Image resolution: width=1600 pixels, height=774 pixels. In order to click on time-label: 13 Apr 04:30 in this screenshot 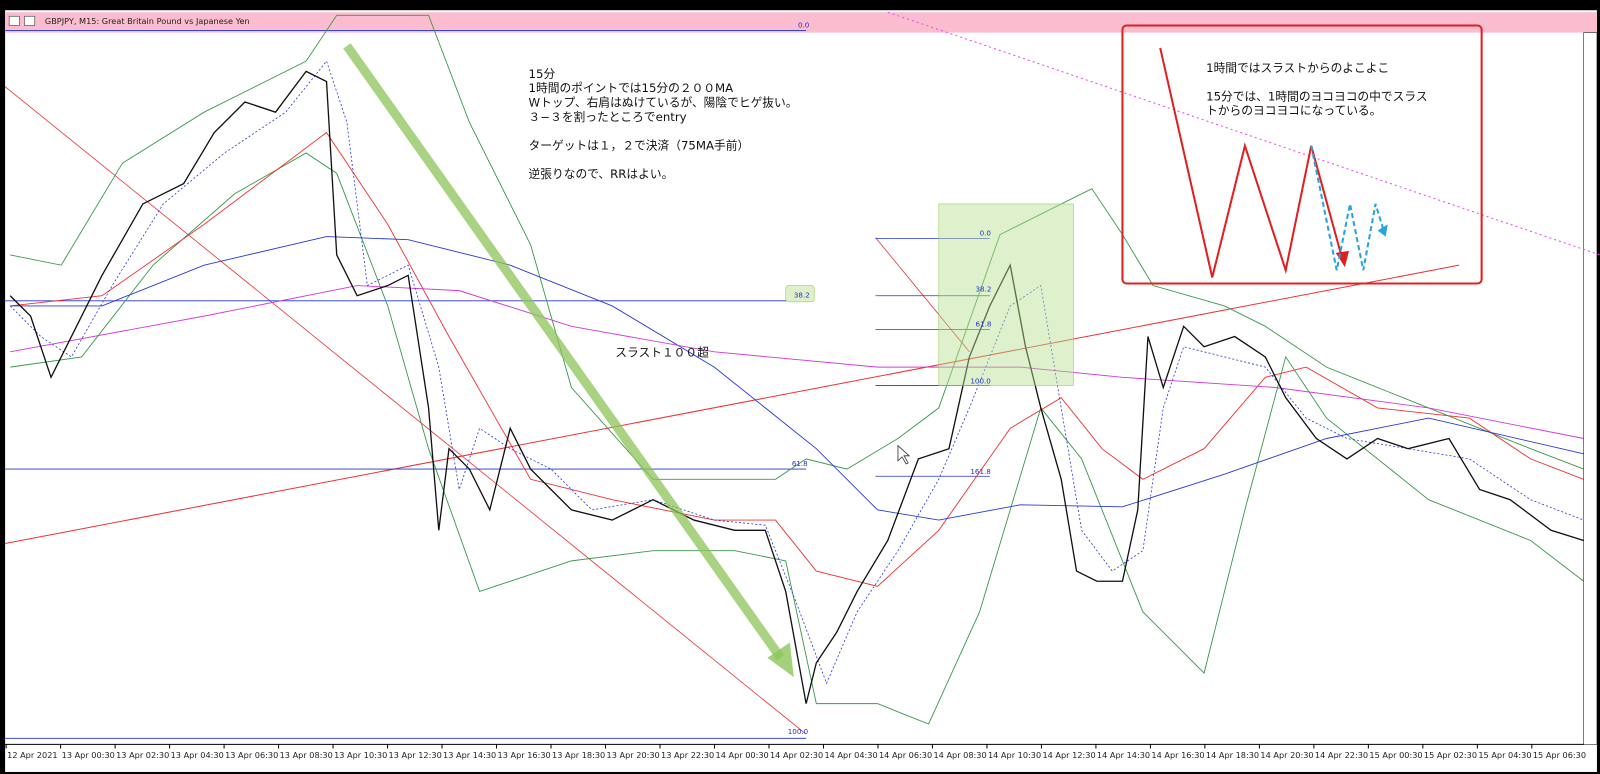, I will do `click(197, 755)`.